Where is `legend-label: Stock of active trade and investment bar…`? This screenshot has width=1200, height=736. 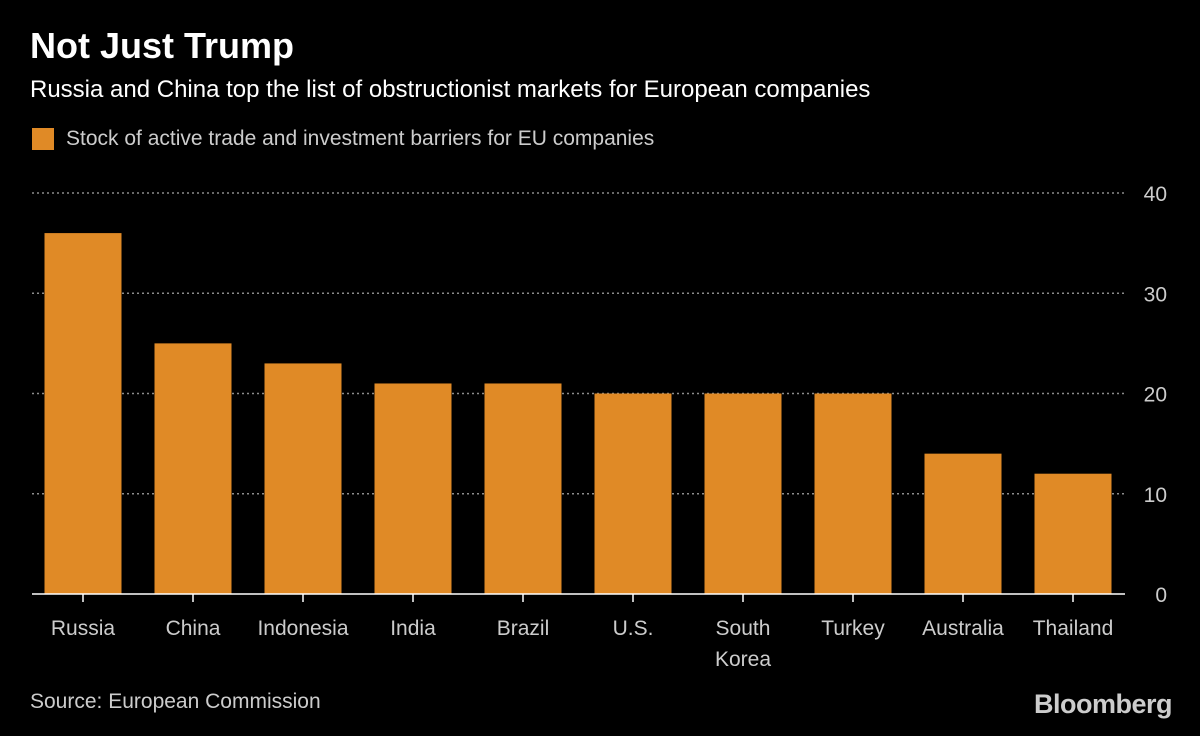
legend-label: Stock of active trade and investment bar… is located at coordinates (360, 138).